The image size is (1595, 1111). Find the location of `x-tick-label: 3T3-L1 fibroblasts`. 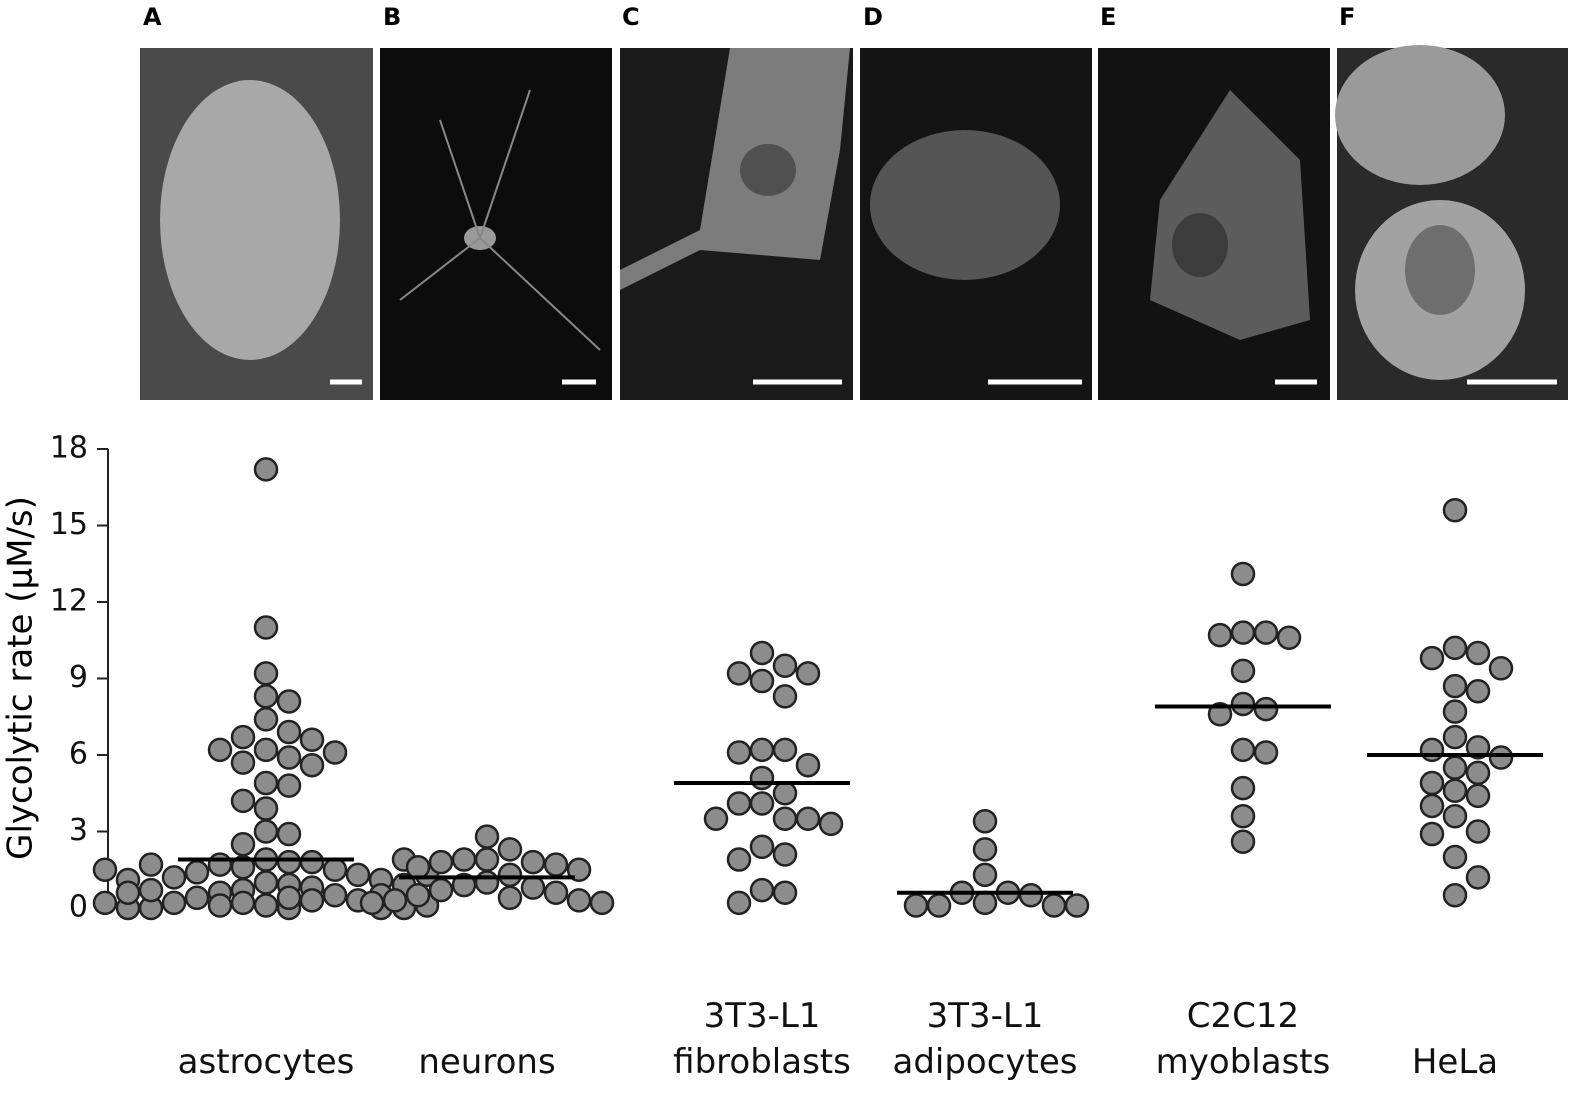

x-tick-label: 3T3-L1 fibroblasts is located at coordinates (762, 1039).